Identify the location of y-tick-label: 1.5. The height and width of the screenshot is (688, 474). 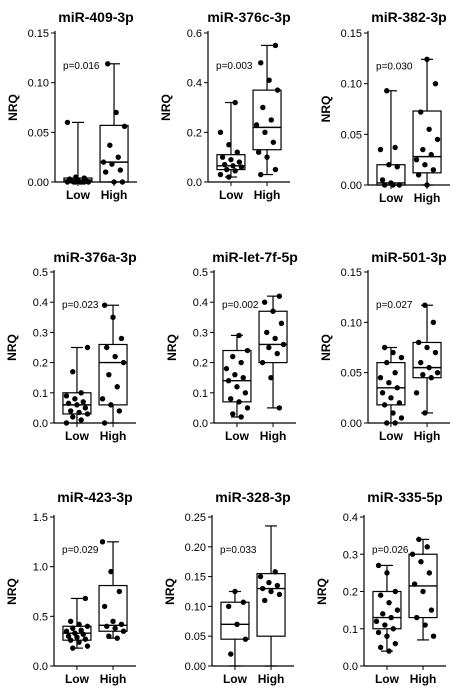
(40, 518).